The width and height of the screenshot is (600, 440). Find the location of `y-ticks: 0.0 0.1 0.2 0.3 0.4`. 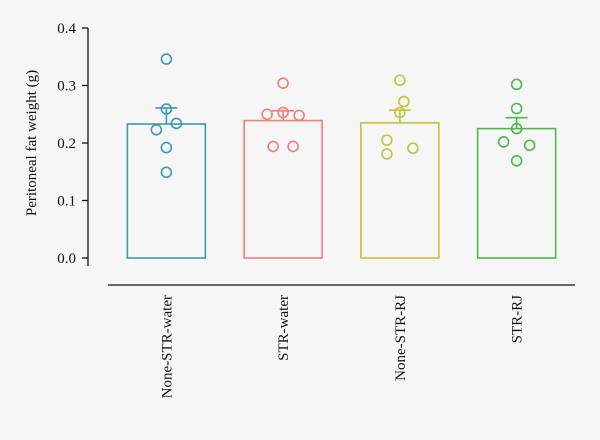

y-ticks: 0.0 0.1 0.2 0.3 0.4 is located at coordinates (72, 144).